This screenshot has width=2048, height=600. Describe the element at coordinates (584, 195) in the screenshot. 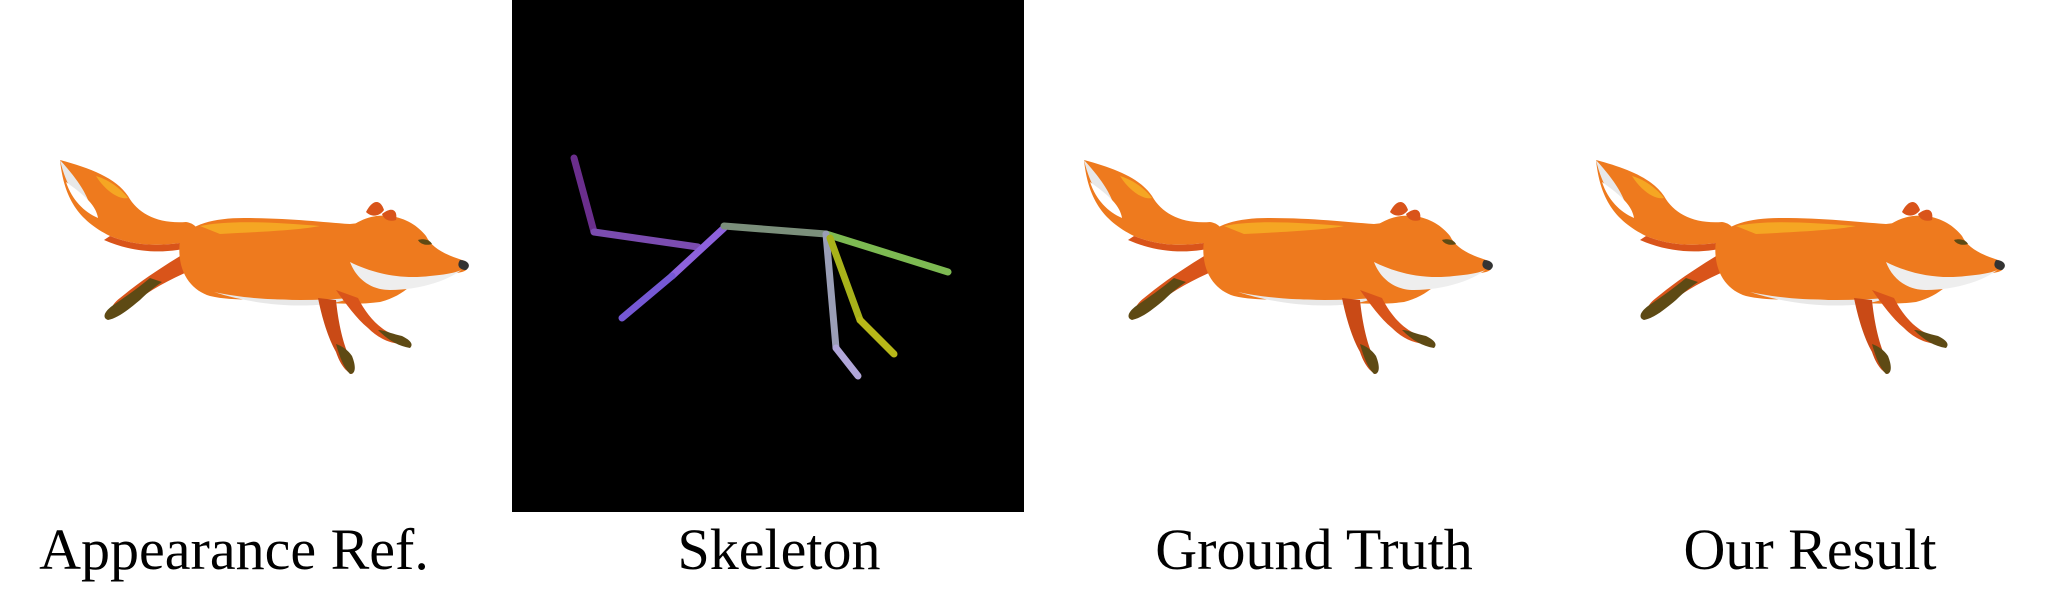

I see `skeleton-bone-tail-upper` at that location.